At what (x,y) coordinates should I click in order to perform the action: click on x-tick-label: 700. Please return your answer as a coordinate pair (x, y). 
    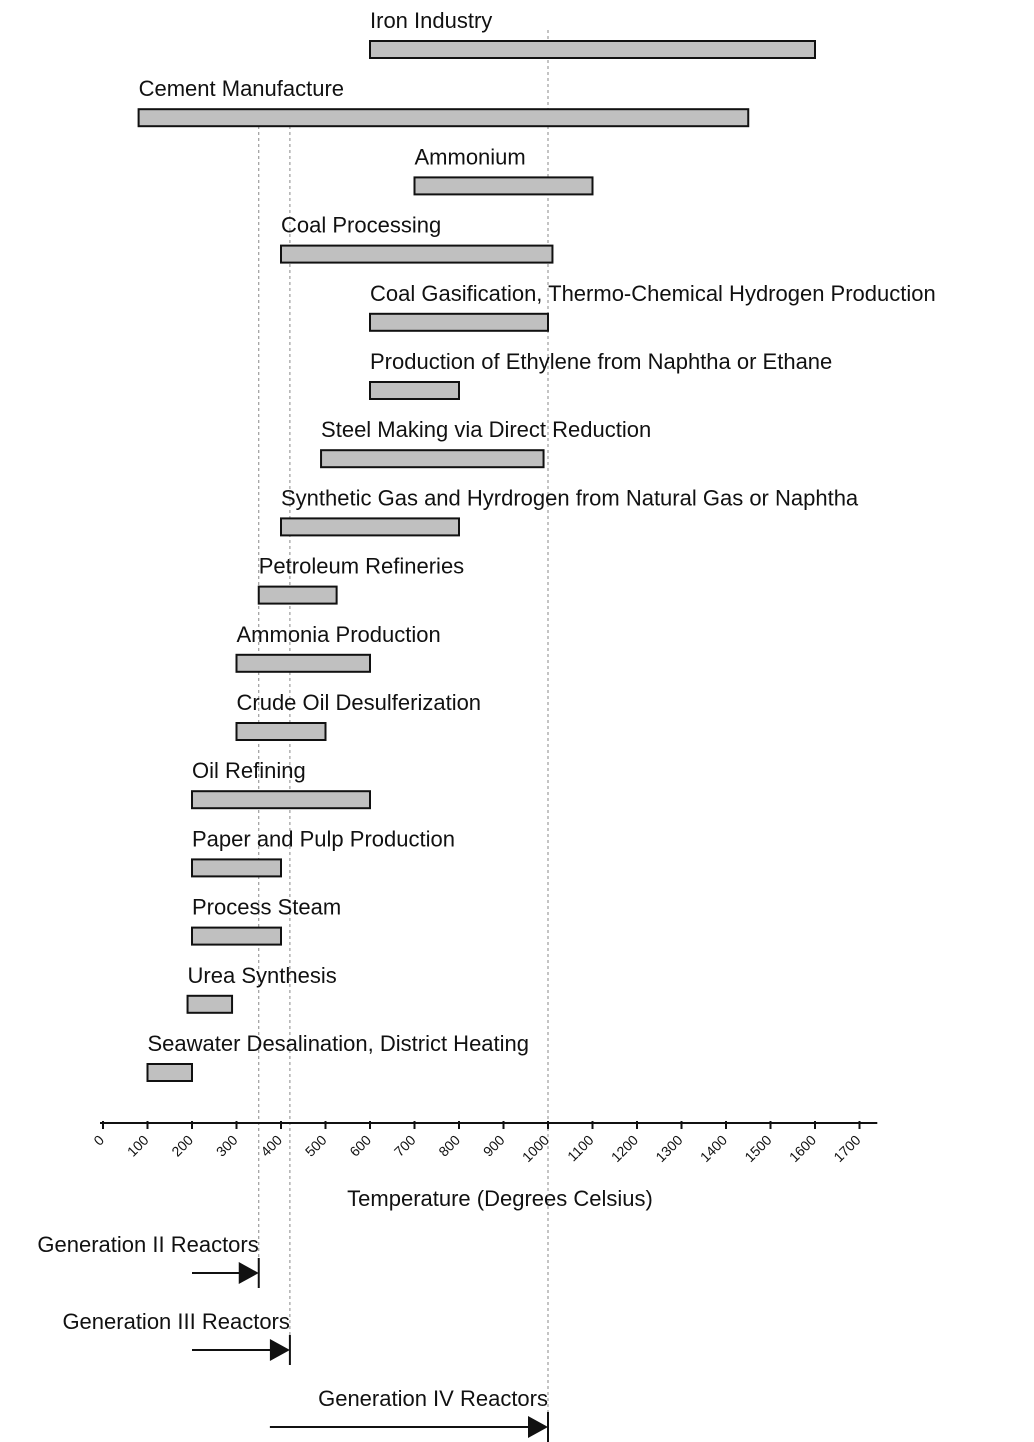
    Looking at the image, I should click on (405, 1146).